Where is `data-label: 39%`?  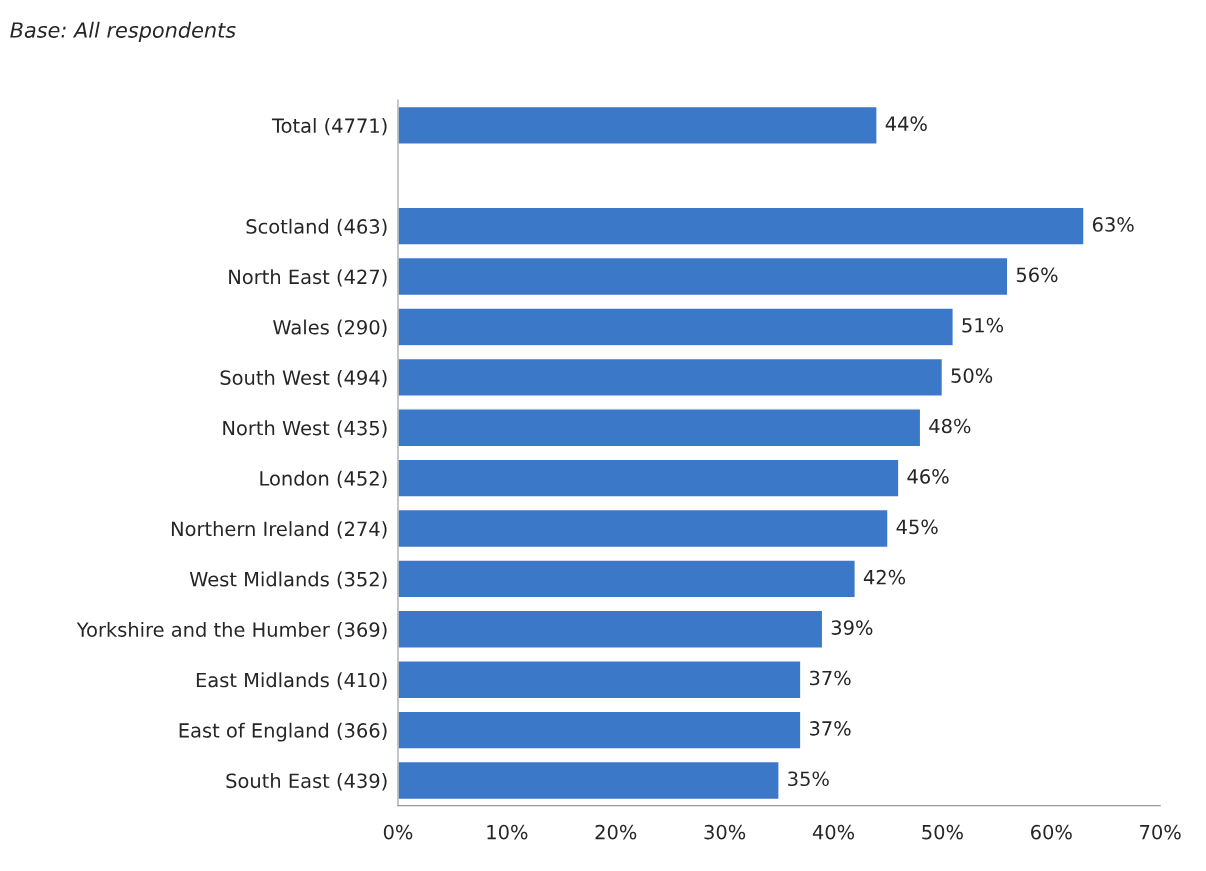
data-label: 39% is located at coordinates (852, 627).